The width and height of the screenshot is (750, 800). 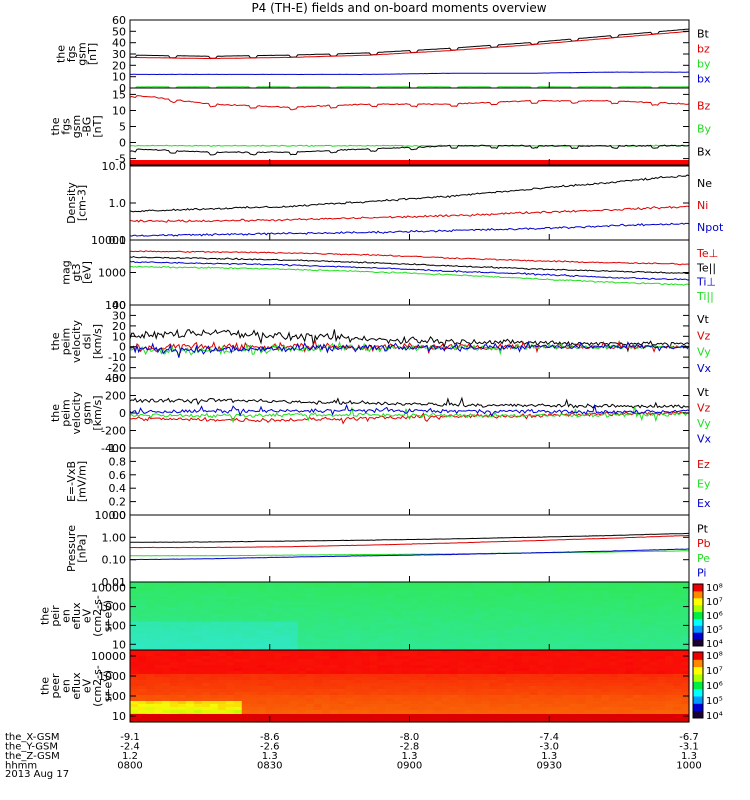 I want to click on x-axis-value: -3.1, so click(x=689, y=747).